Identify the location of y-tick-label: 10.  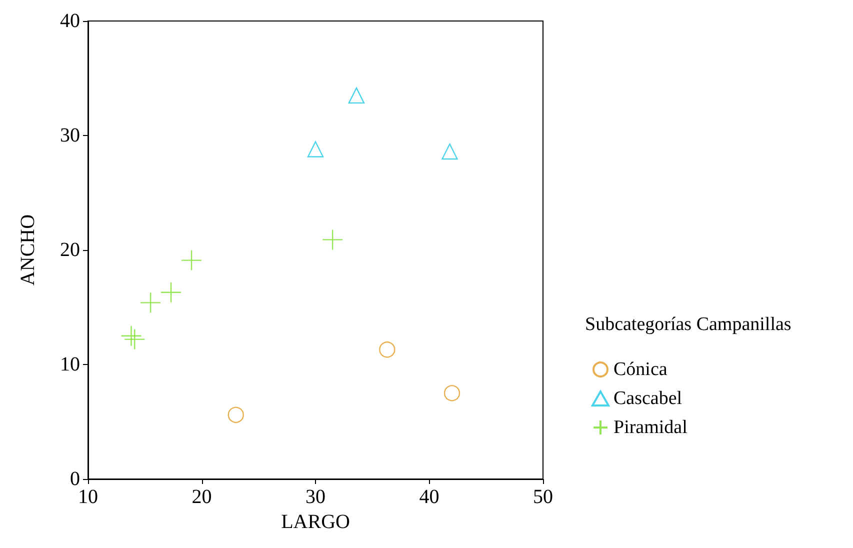
(70, 365).